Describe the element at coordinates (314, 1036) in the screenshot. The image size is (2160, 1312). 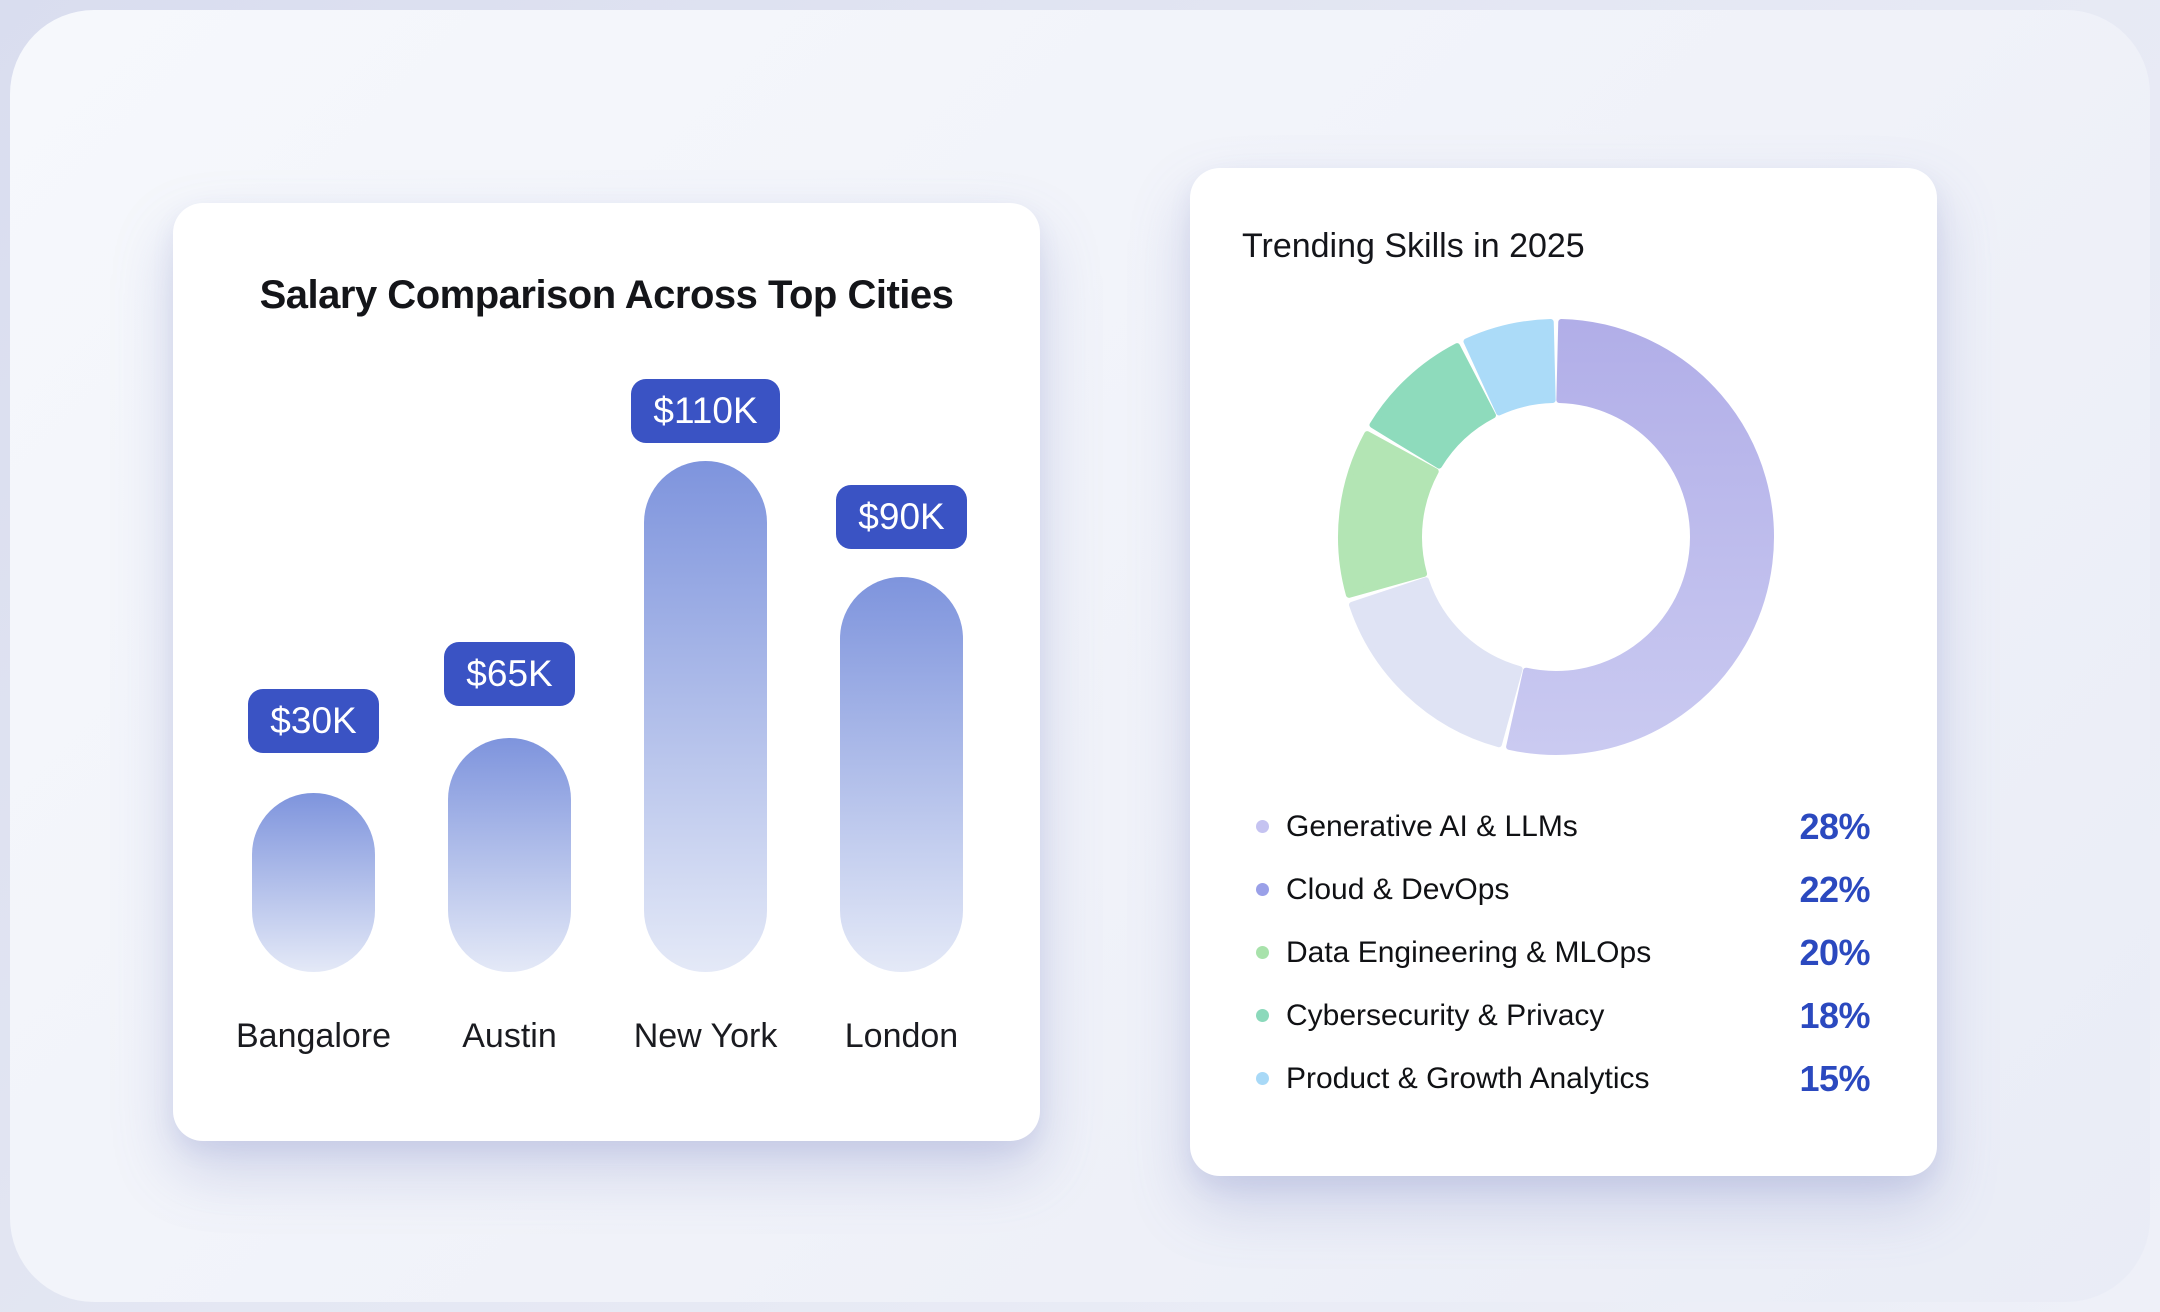
I see `category-label: Bangalore` at that location.